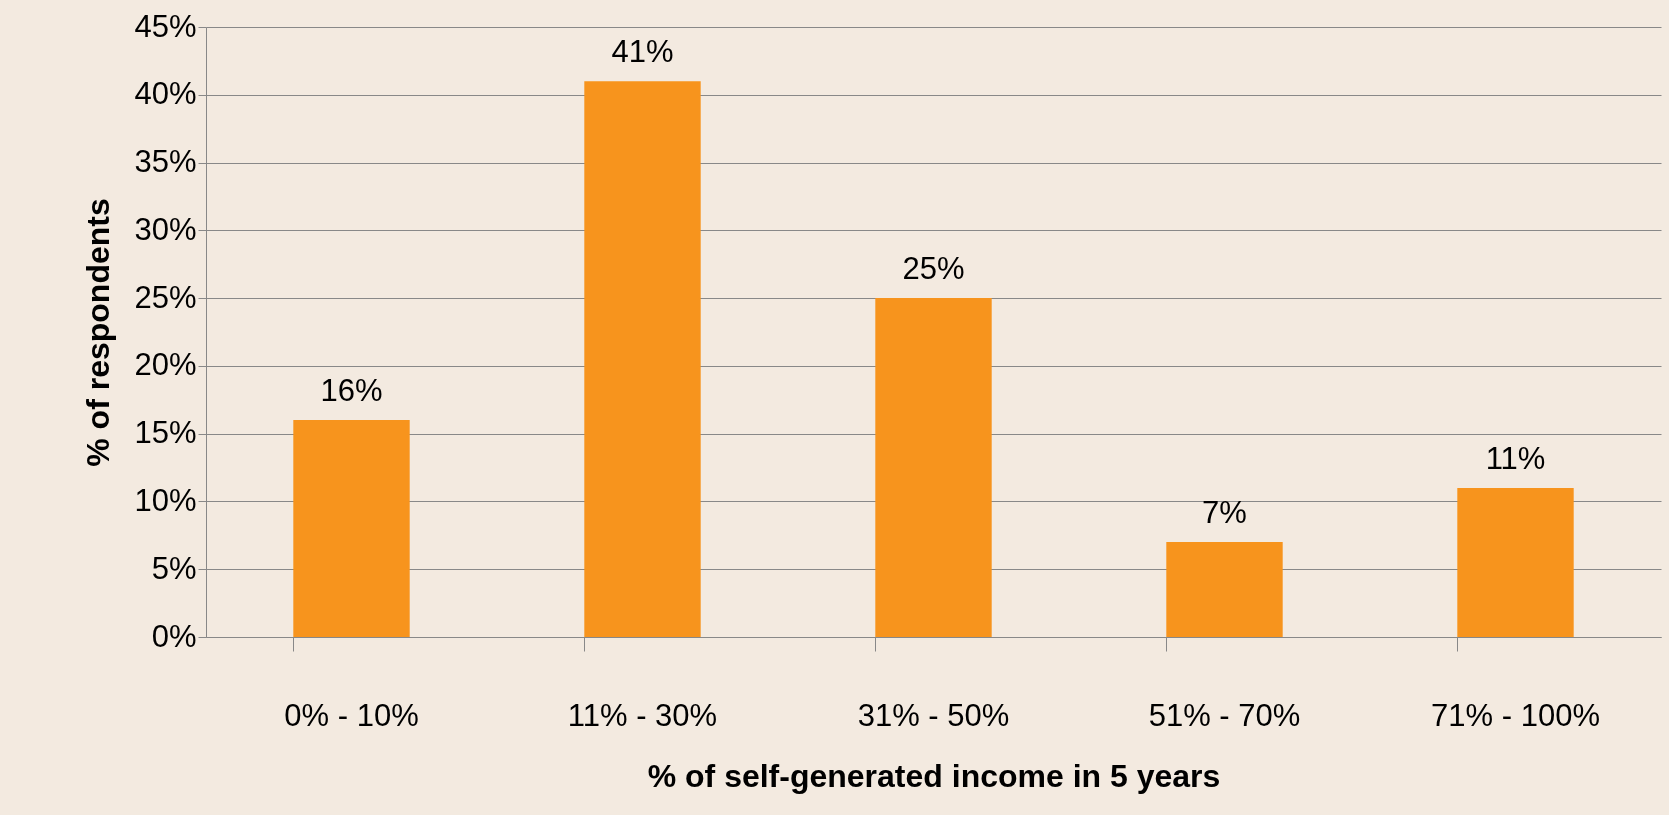 The width and height of the screenshot is (1671, 815). I want to click on data-label: 11%, so click(1515, 458).